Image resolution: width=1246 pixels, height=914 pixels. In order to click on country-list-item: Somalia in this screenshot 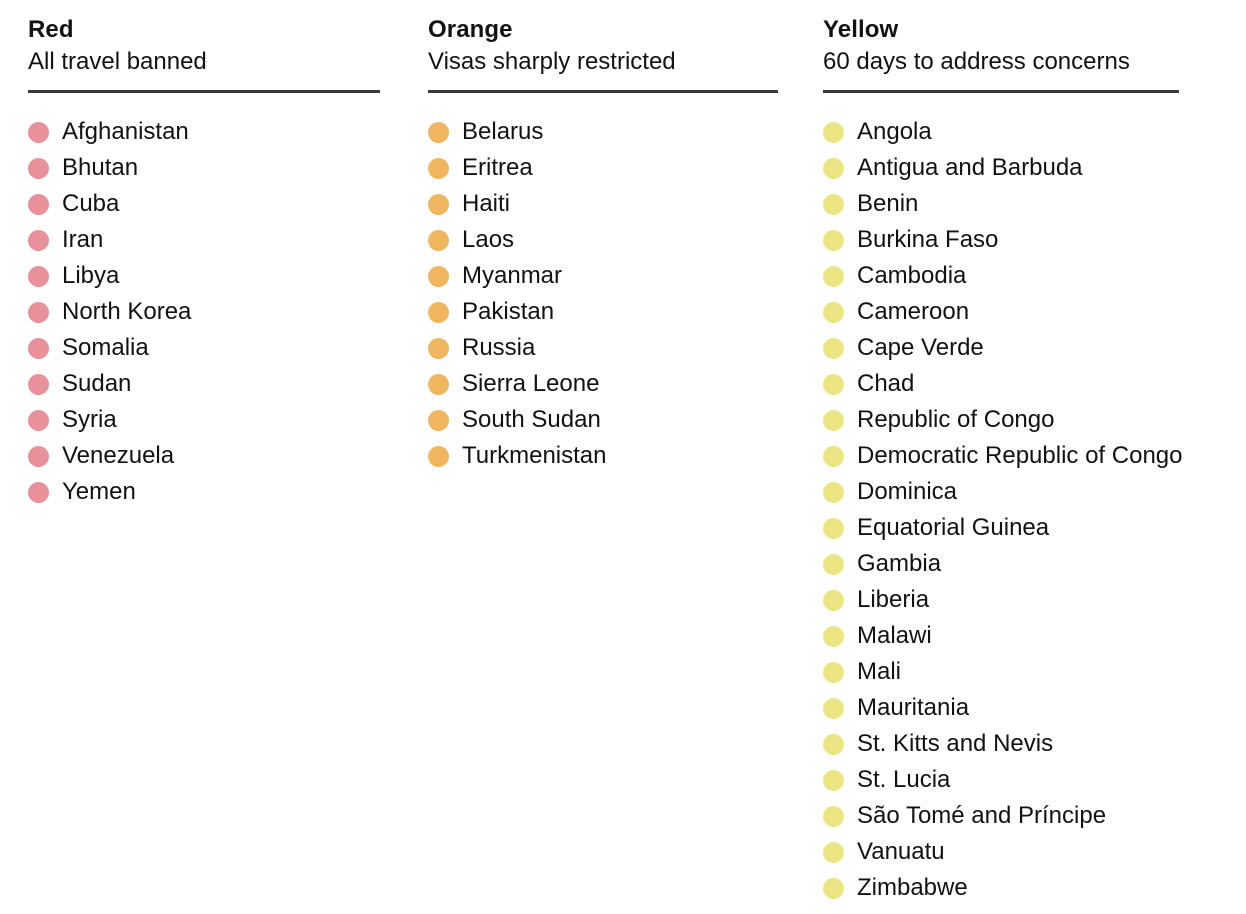, I will do `click(204, 348)`.